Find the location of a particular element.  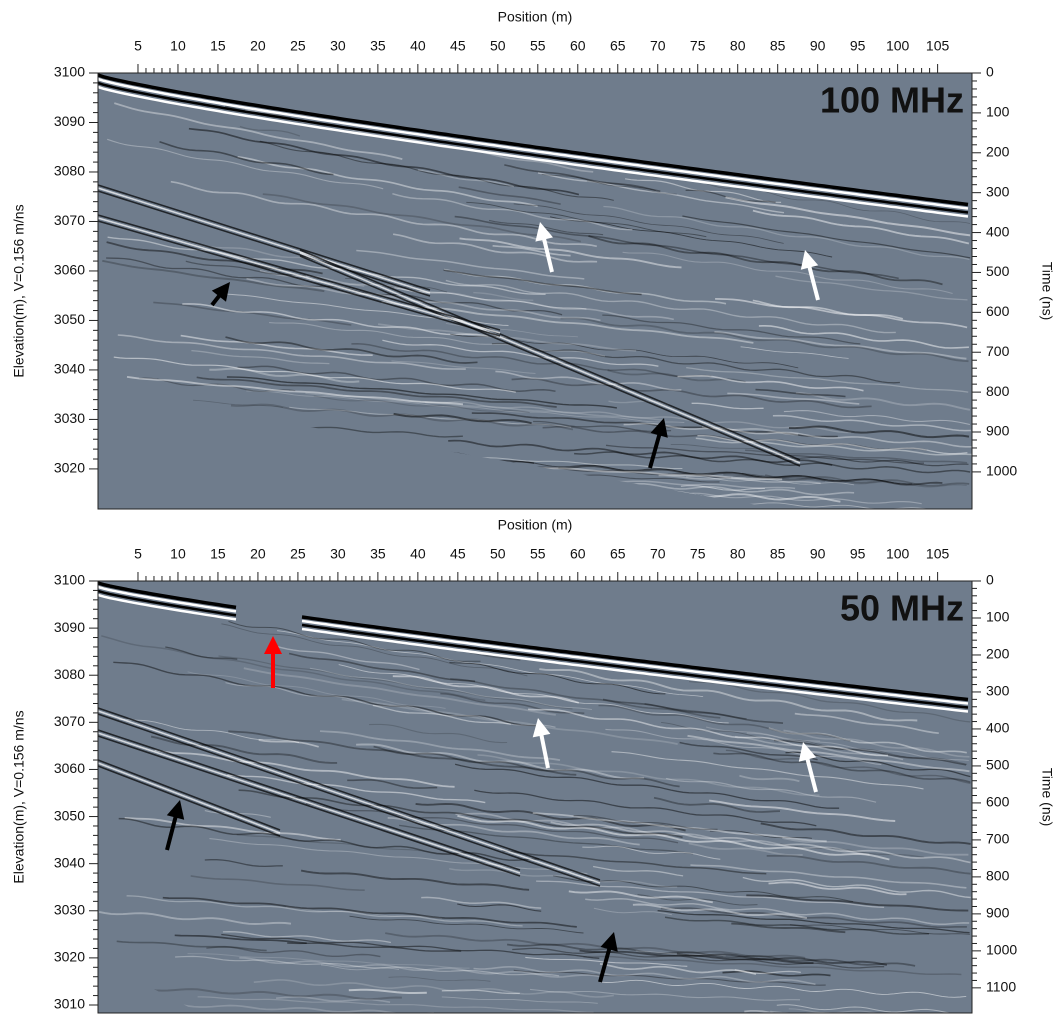

x-tick-label: 60 is located at coordinates (578, 46).